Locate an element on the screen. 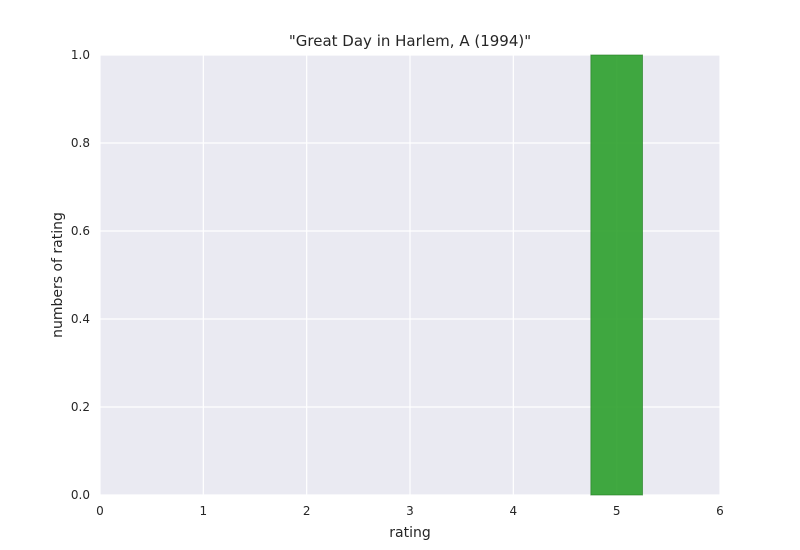  x-tick-label: 3 is located at coordinates (410, 511).